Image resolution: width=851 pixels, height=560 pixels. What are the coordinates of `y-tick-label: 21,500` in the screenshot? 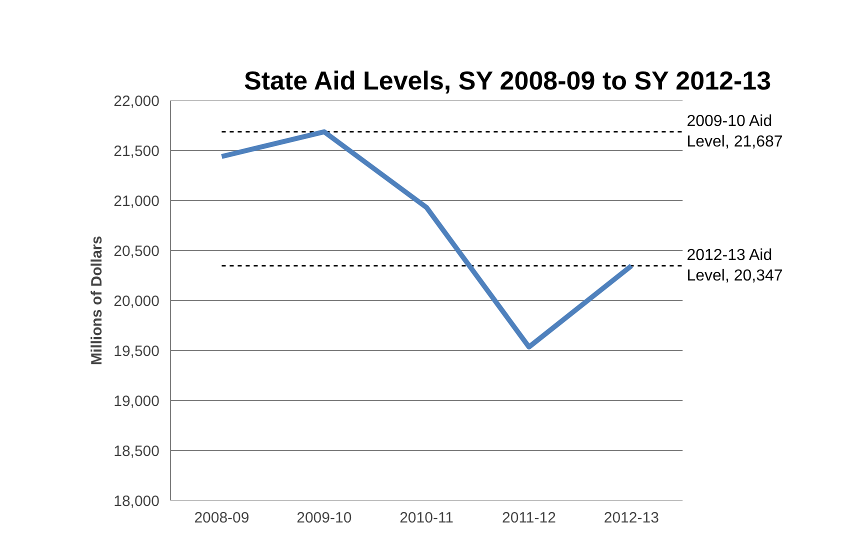 It's located at (137, 151).